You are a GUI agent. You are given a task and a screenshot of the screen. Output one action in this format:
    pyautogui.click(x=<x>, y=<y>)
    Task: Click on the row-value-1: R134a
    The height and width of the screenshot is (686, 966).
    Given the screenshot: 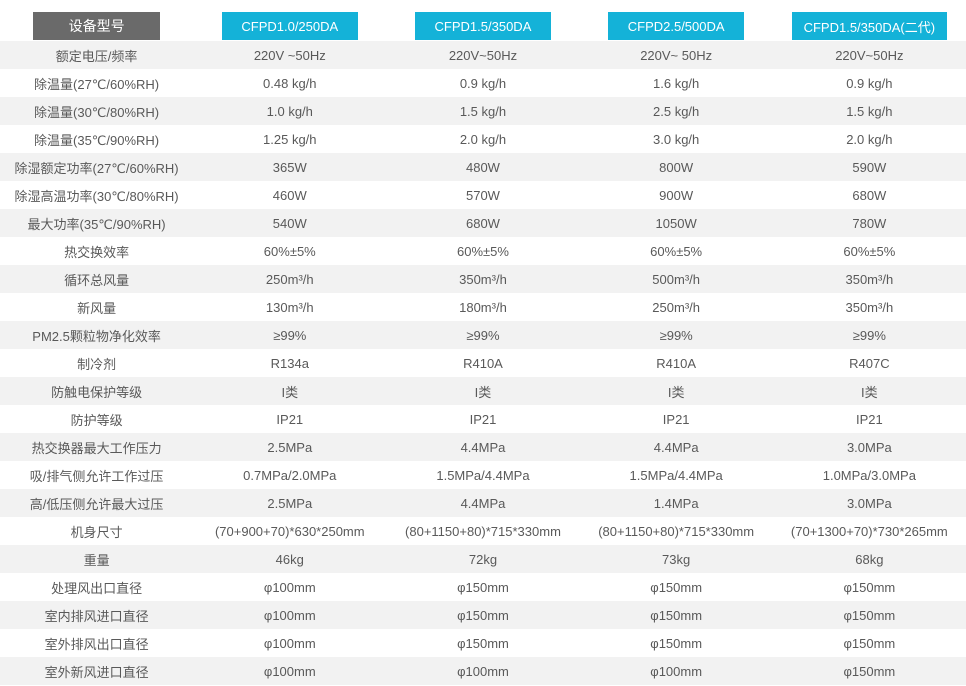 What is the action you would take?
    pyautogui.click(x=289, y=363)
    